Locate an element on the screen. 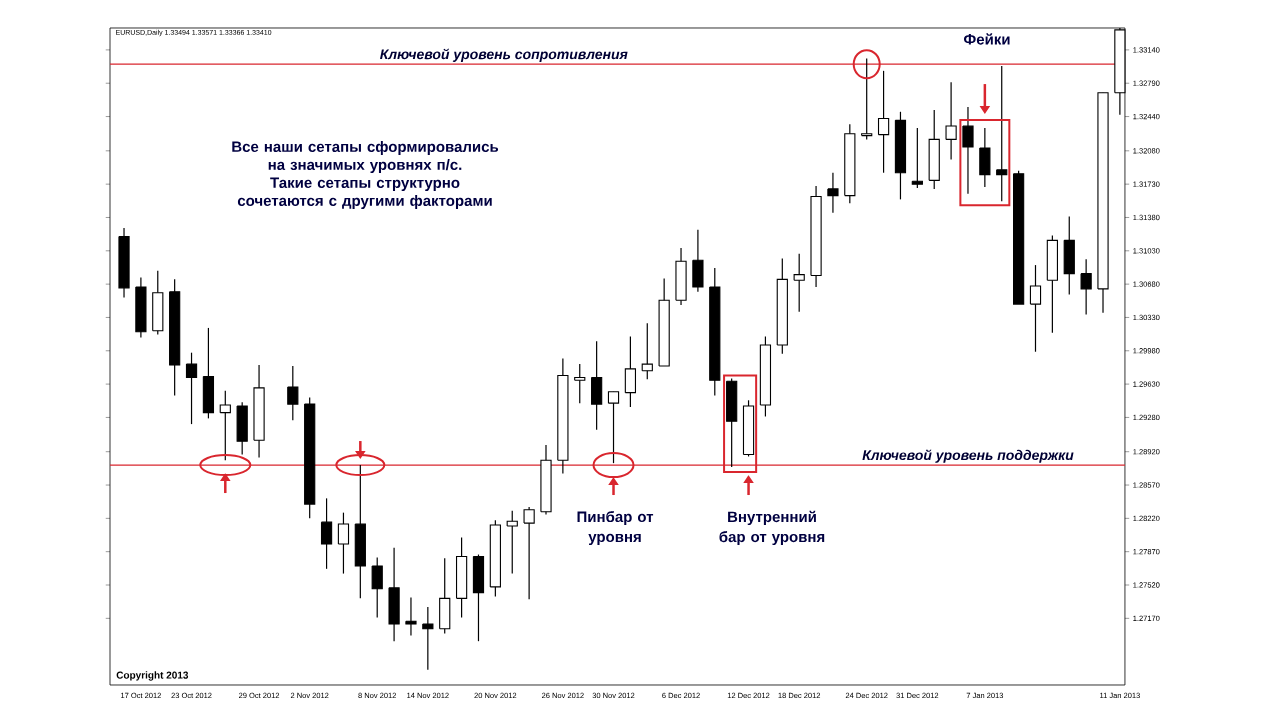 The width and height of the screenshot is (1280, 720). annotation: Пинбар от уровня is located at coordinates (615, 528).